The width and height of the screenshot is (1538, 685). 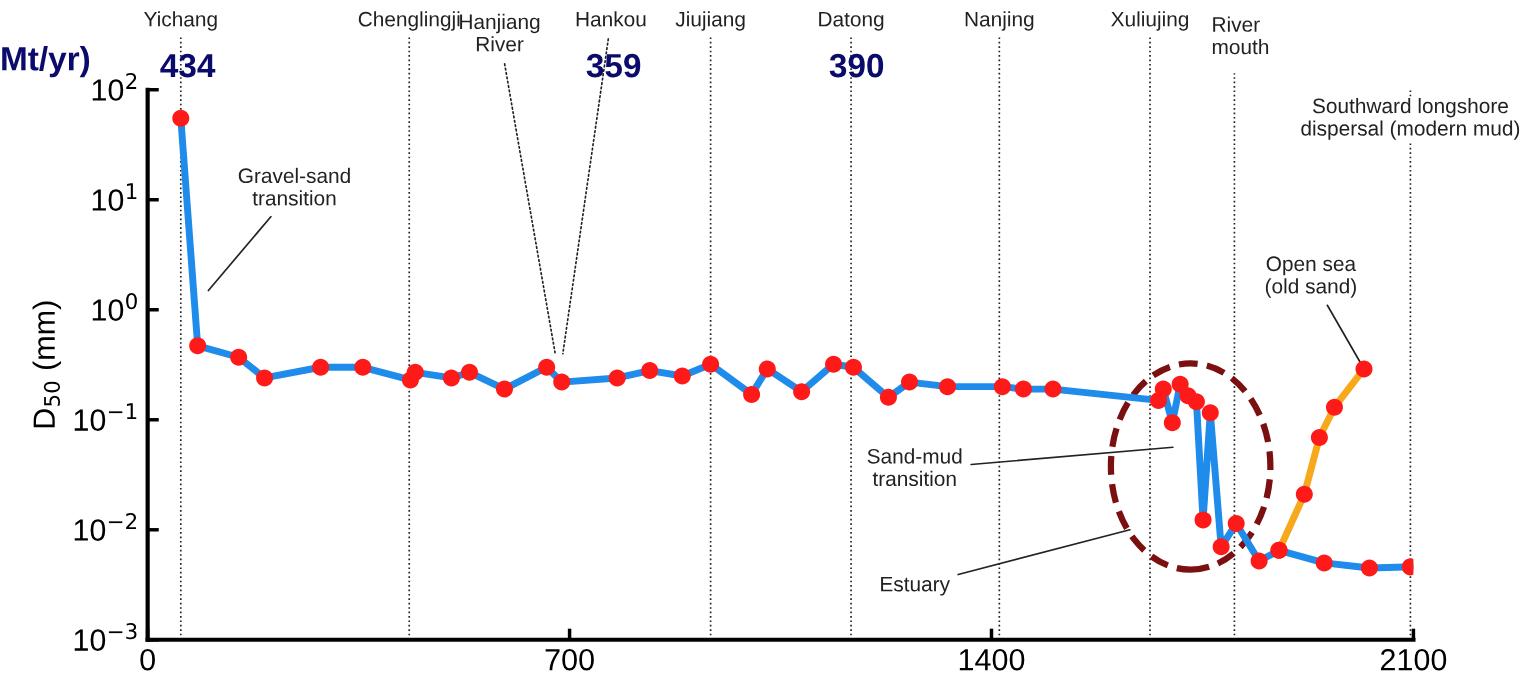 I want to click on y-tick-label: 10$^{1}$, so click(x=114, y=197).